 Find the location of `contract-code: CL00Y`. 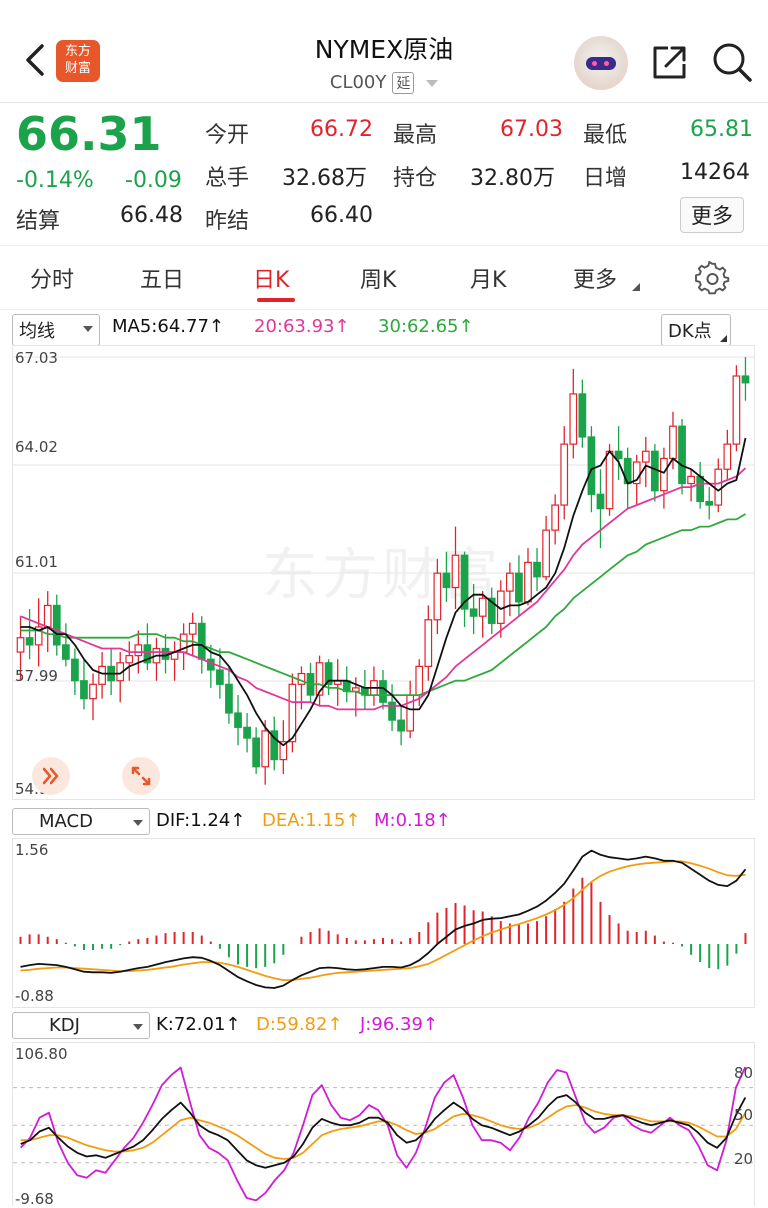

contract-code: CL00Y is located at coordinates (358, 82).